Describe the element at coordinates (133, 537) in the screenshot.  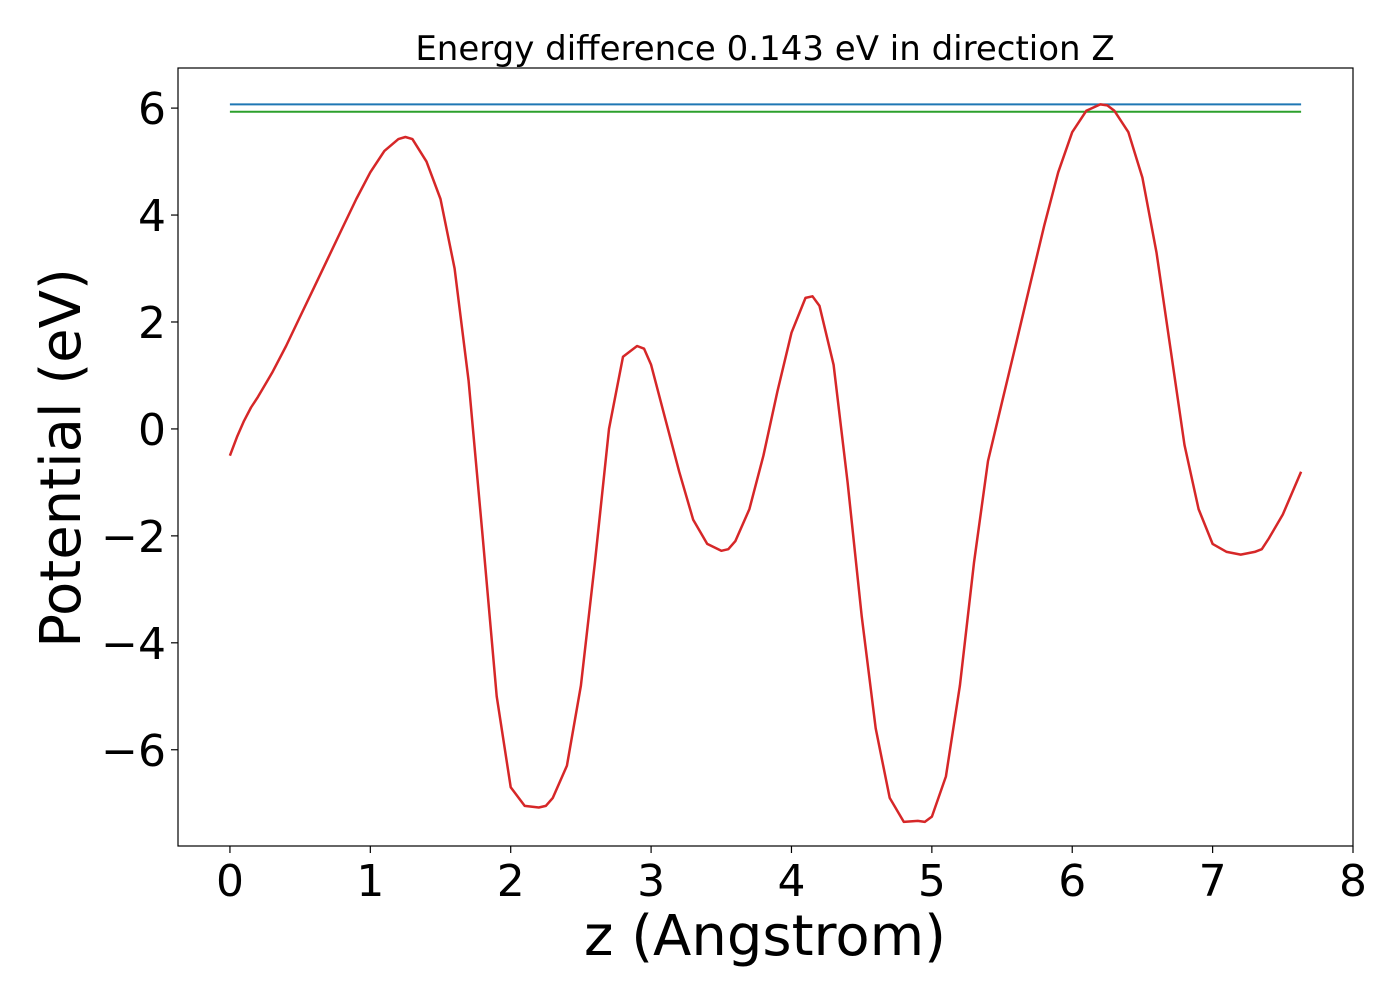
I see `y-tick-label: −2` at that location.